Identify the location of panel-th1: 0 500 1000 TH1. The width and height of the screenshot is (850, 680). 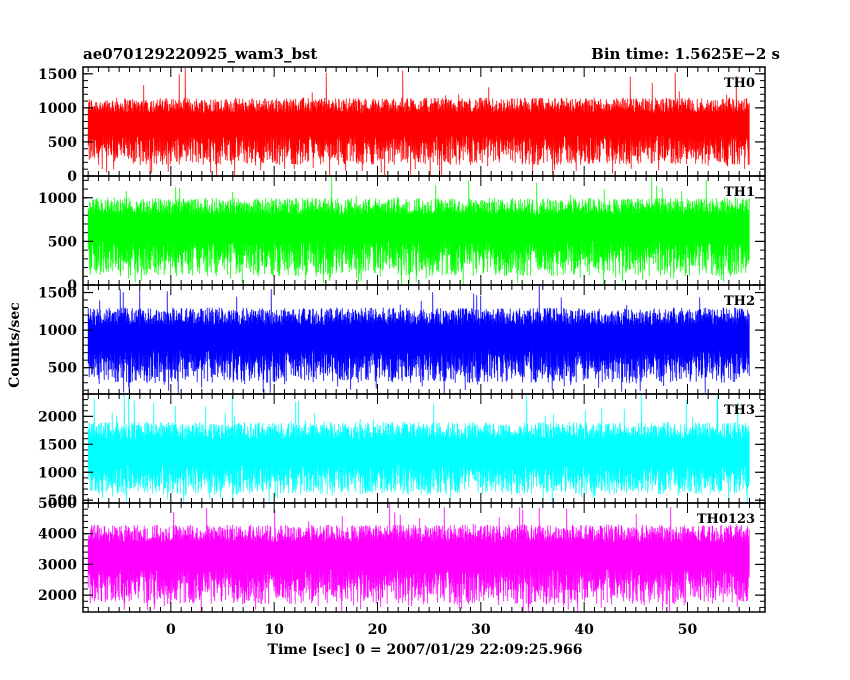
(402, 234).